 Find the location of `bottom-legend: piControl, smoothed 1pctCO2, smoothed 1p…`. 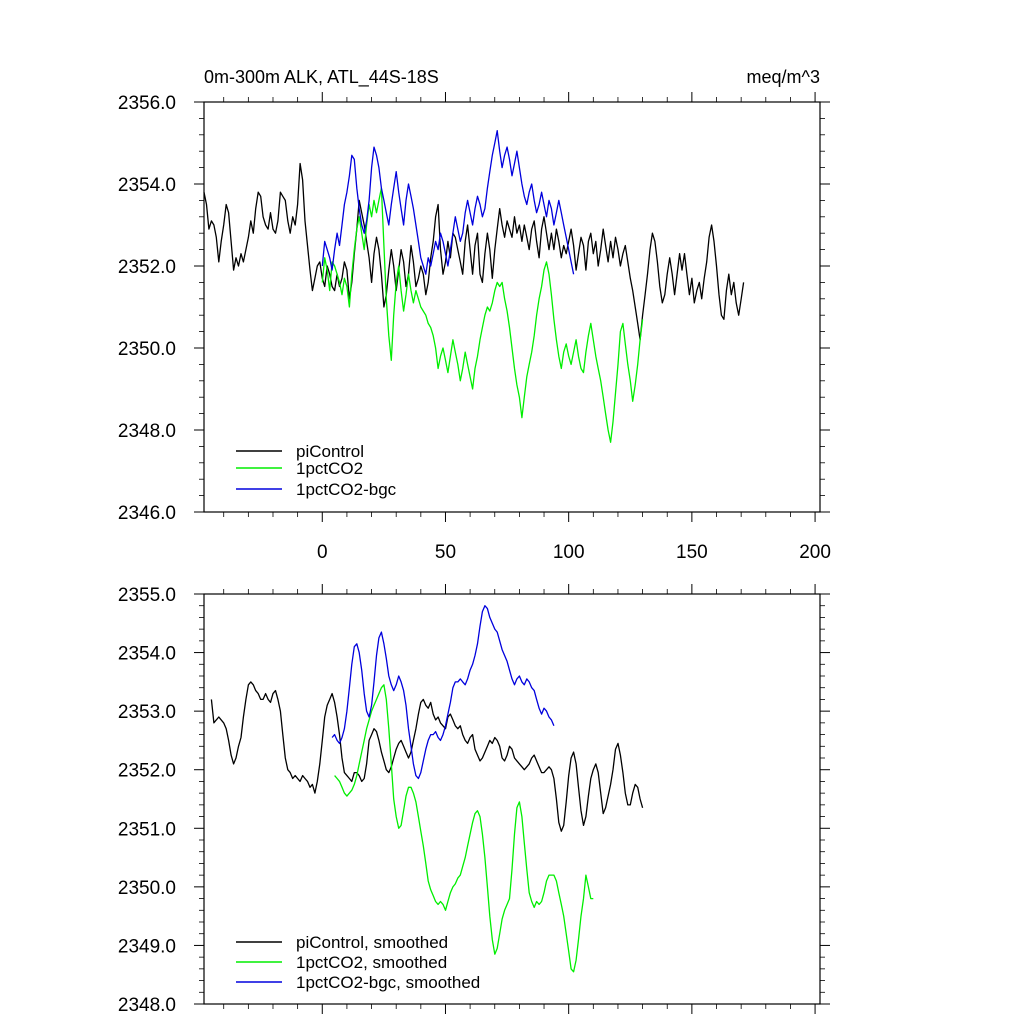

bottom-legend: piControl, smoothed 1pctCO2, smoothed 1p… is located at coordinates (358, 962).